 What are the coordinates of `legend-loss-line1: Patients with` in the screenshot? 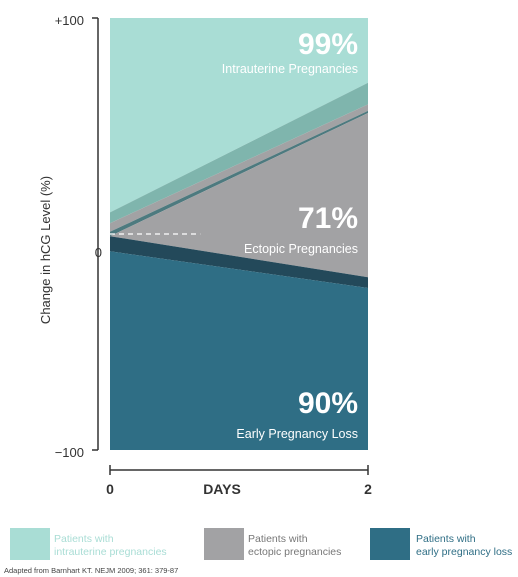 It's located at (446, 539).